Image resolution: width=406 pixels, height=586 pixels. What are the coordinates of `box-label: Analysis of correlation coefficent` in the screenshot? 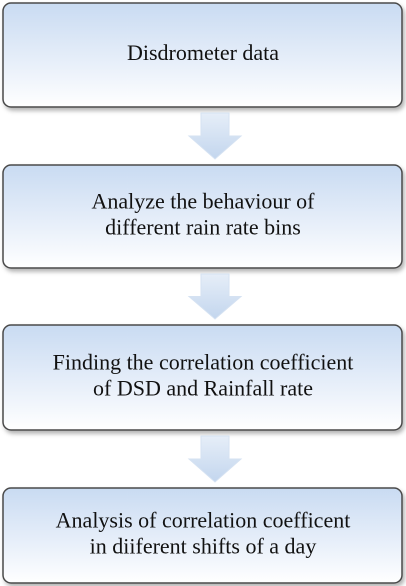 It's located at (203, 520).